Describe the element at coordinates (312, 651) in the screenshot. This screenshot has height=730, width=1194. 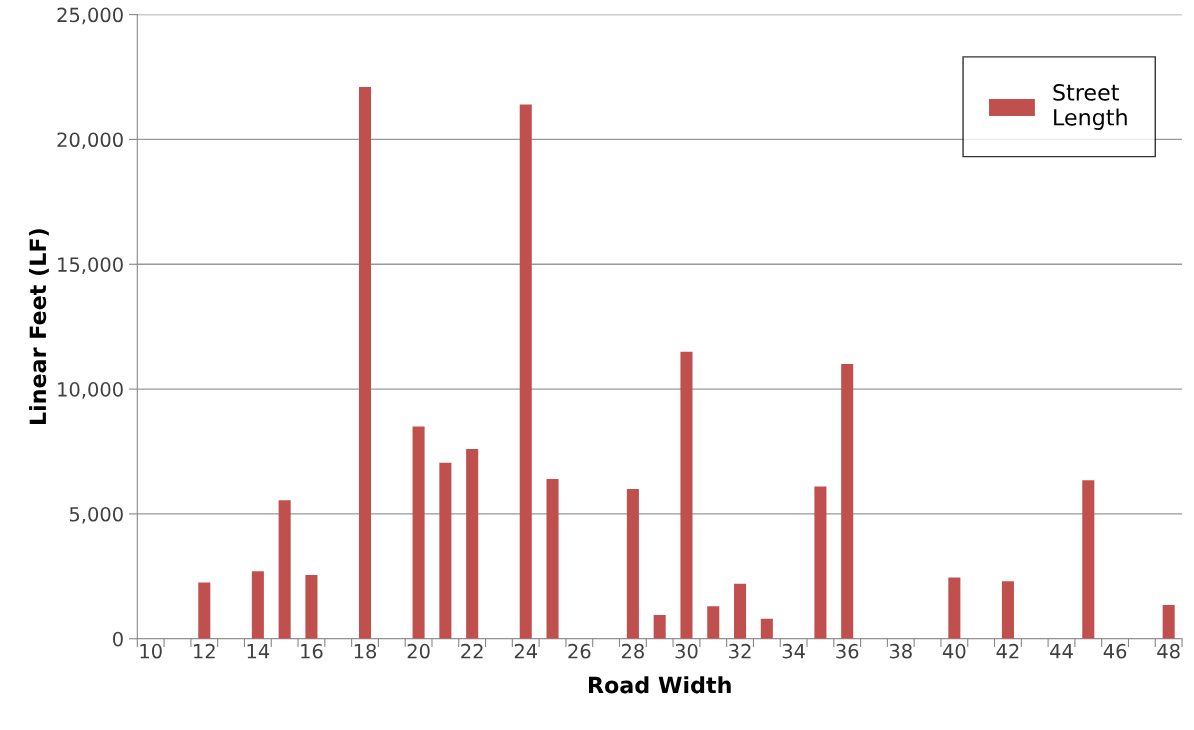
I see `x-tick-label: 16` at that location.